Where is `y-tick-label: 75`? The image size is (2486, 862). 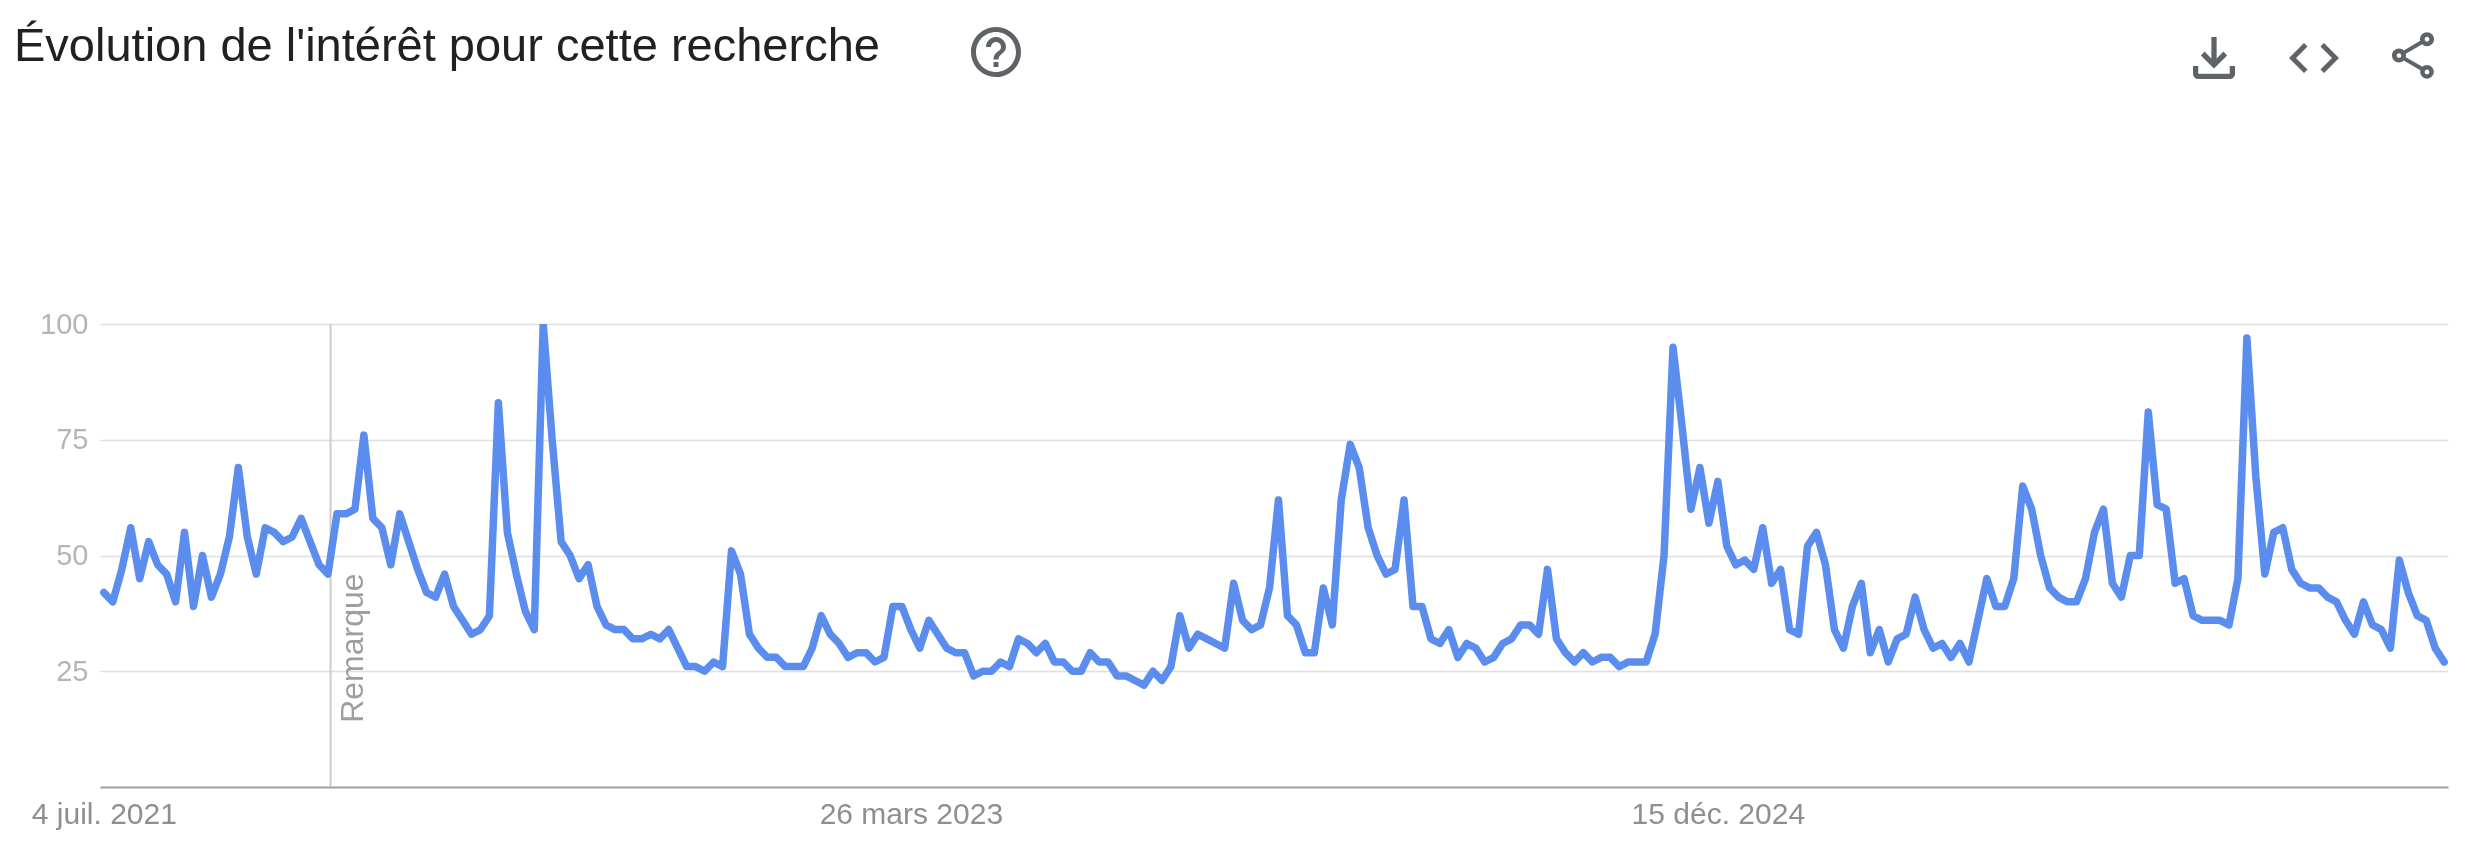 y-tick-label: 75 is located at coordinates (72, 439).